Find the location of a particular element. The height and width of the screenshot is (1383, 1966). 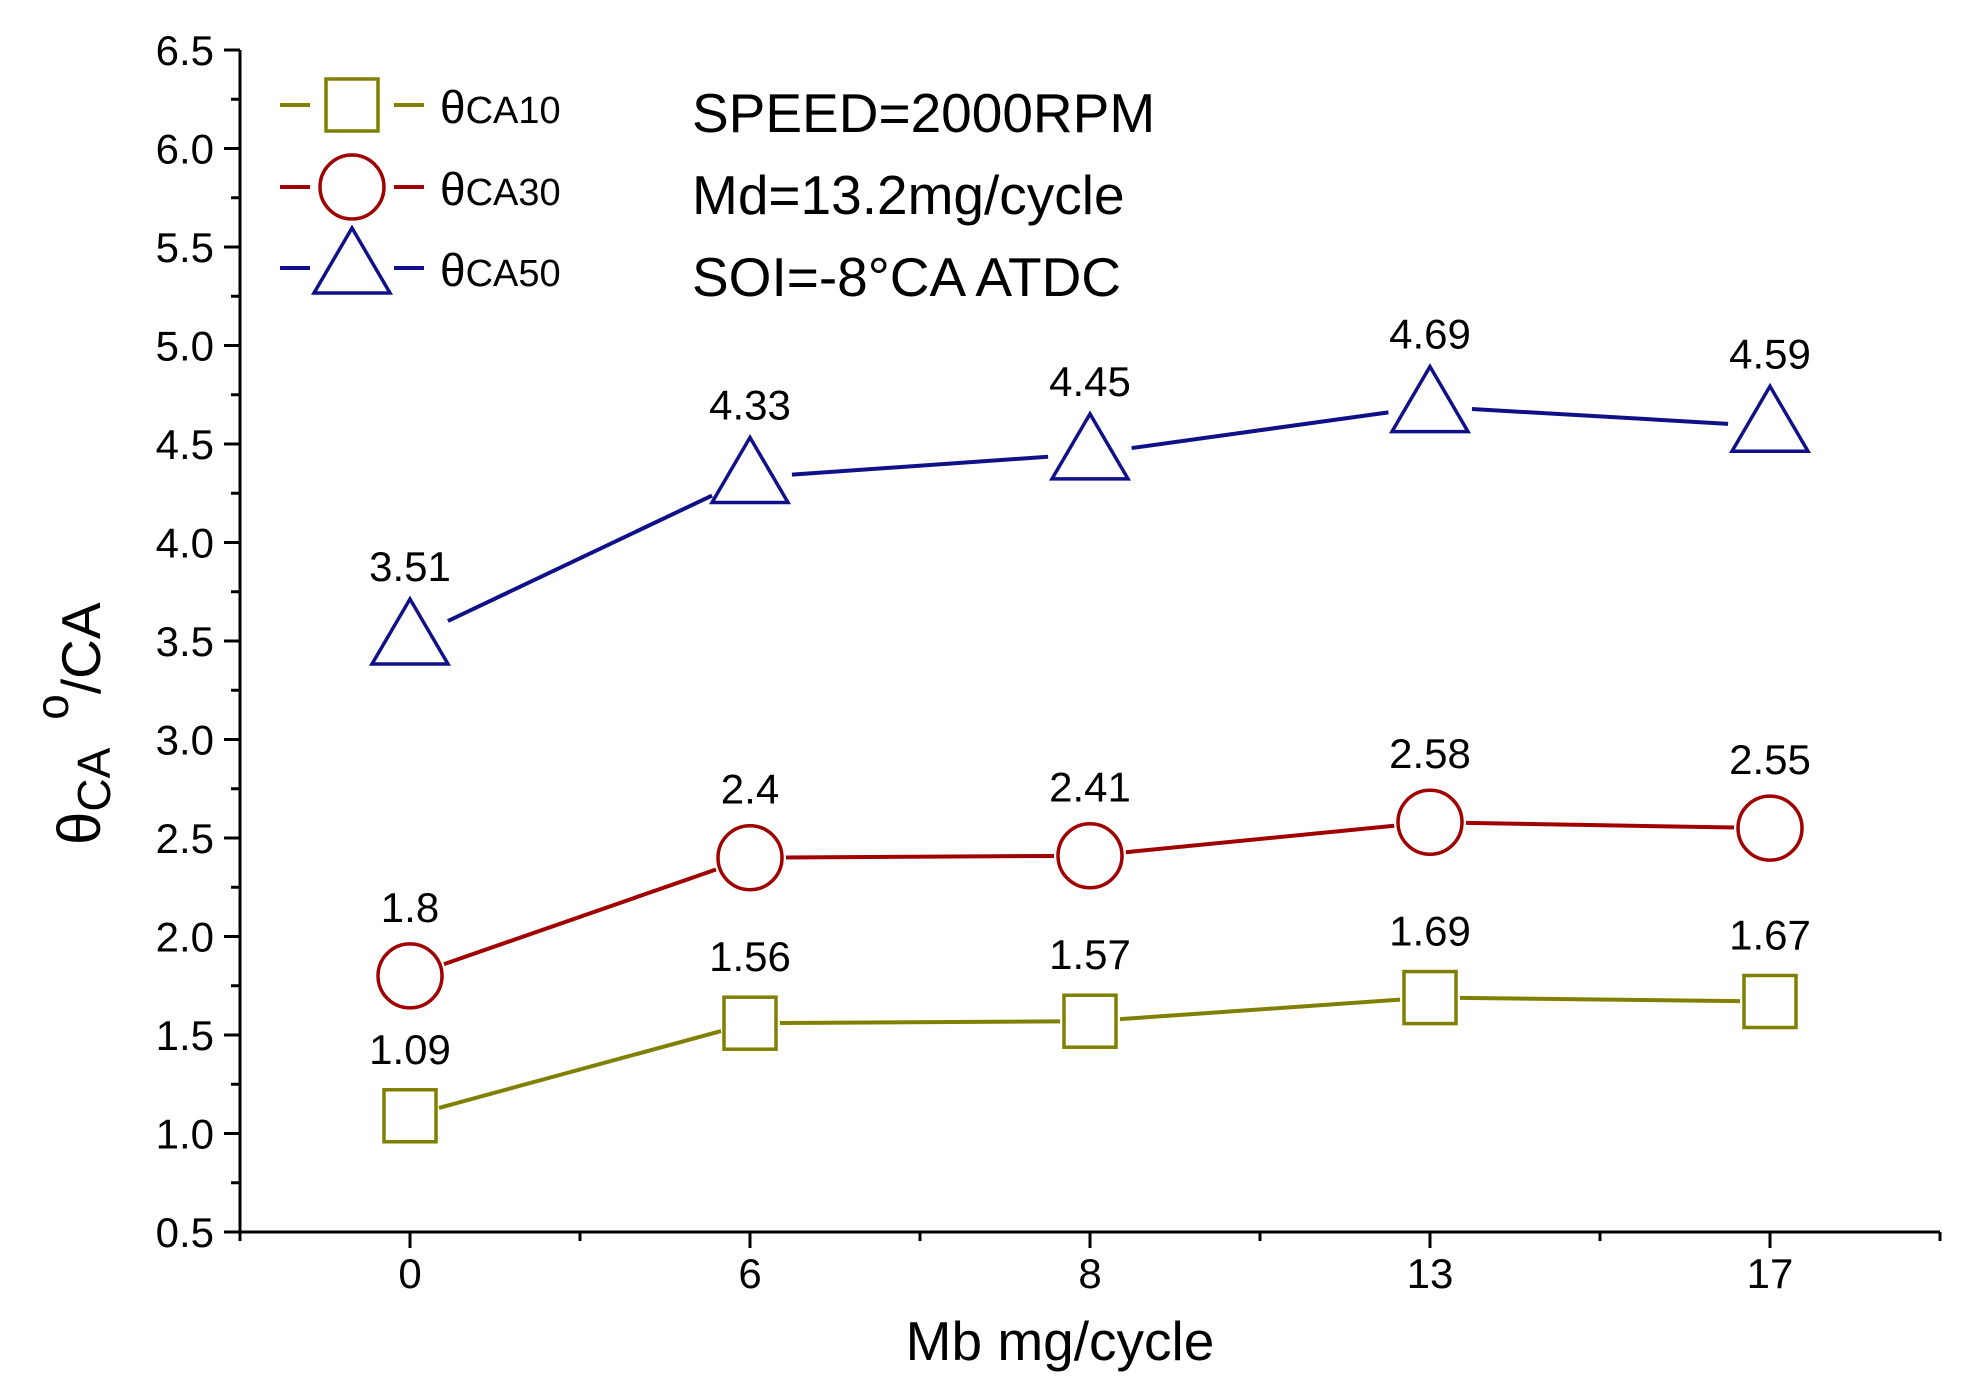

data-label: 1.56 is located at coordinates (750, 956).